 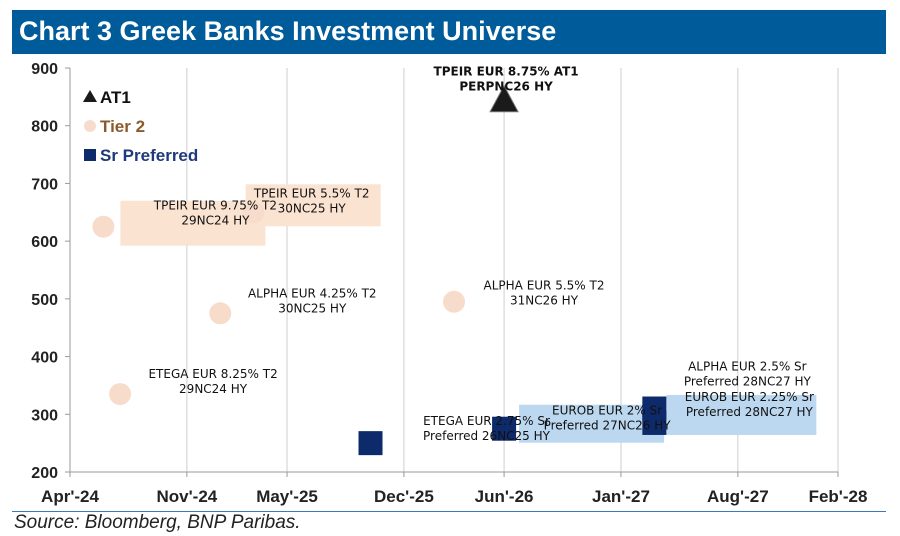 What do you see at coordinates (44, 300) in the screenshot?
I see `y-tick-label: 500` at bounding box center [44, 300].